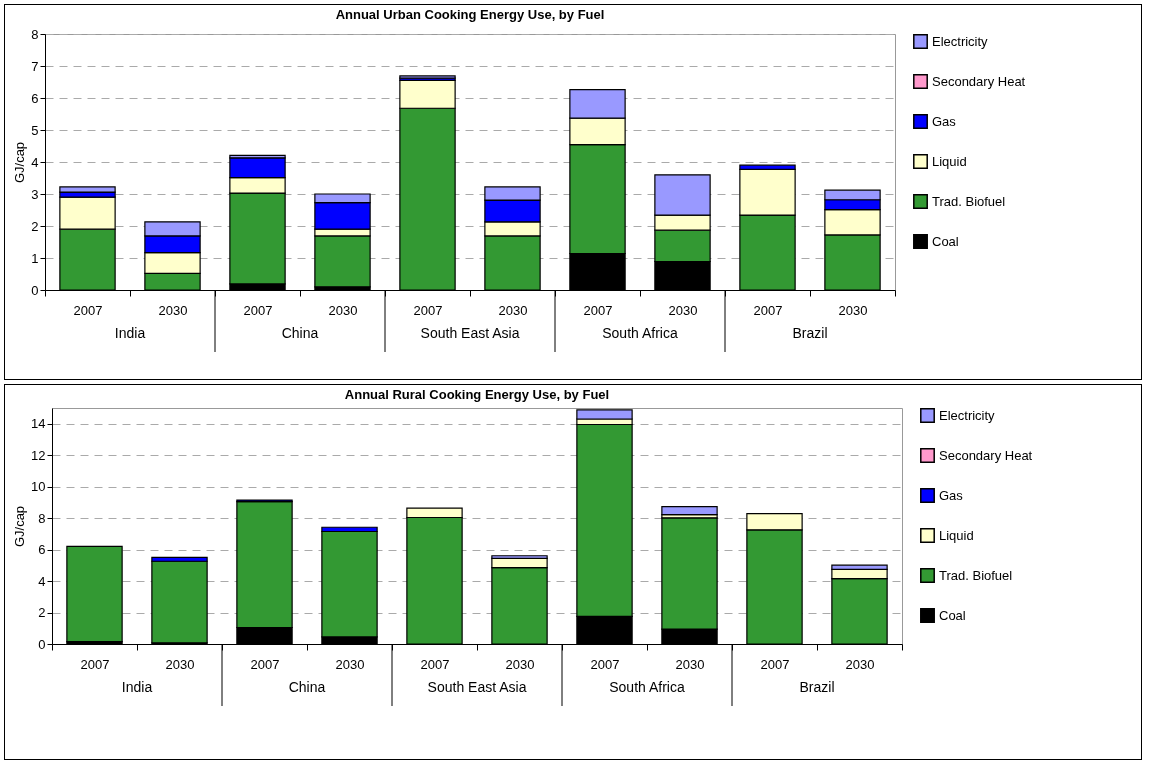 The height and width of the screenshot is (782, 1150). I want to click on y-tick-label: 14, so click(38, 424).